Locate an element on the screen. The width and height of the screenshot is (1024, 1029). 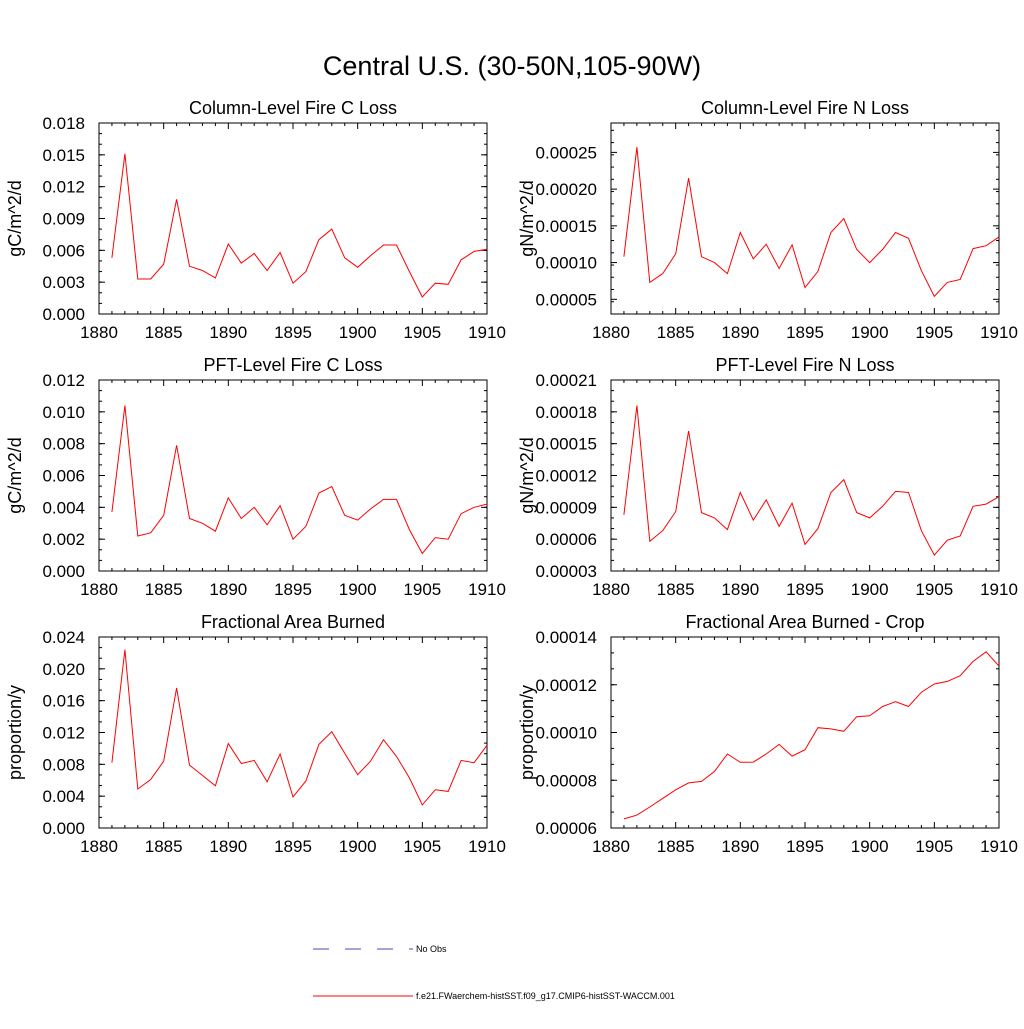
y-tick-label: 0.006 is located at coordinates (63, 476).